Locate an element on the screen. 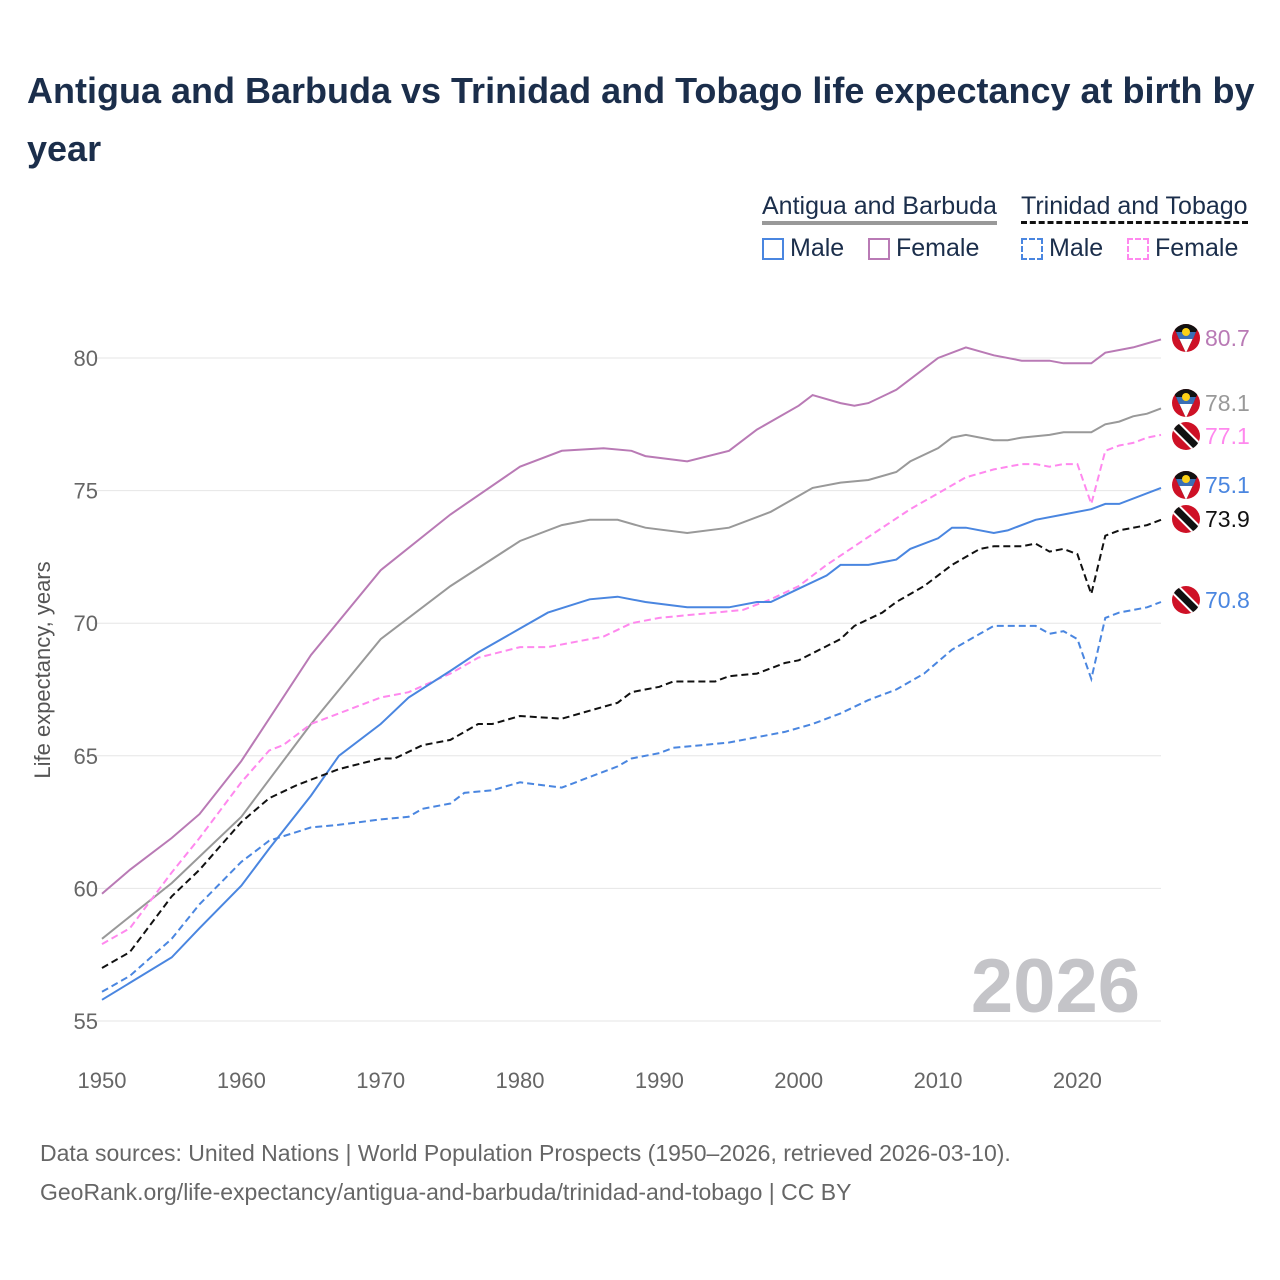  x-tick-label: 2000 is located at coordinates (798, 1080).